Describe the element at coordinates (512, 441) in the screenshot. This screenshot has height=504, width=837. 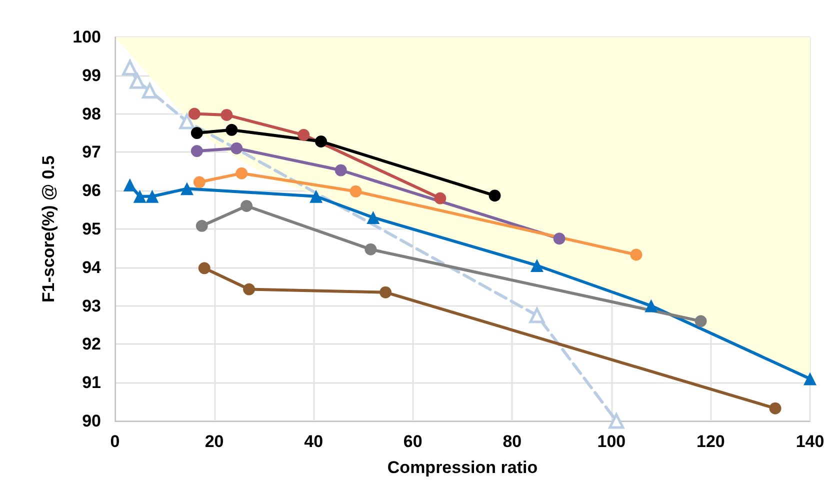
I see `x-tick-label: 80` at that location.